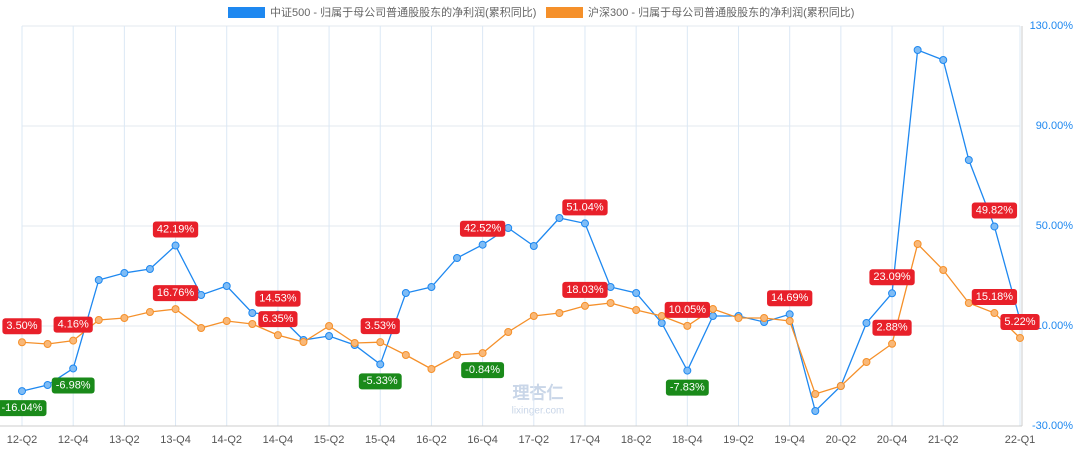  I want to click on value-label-text: -7.83%, so click(687, 387).